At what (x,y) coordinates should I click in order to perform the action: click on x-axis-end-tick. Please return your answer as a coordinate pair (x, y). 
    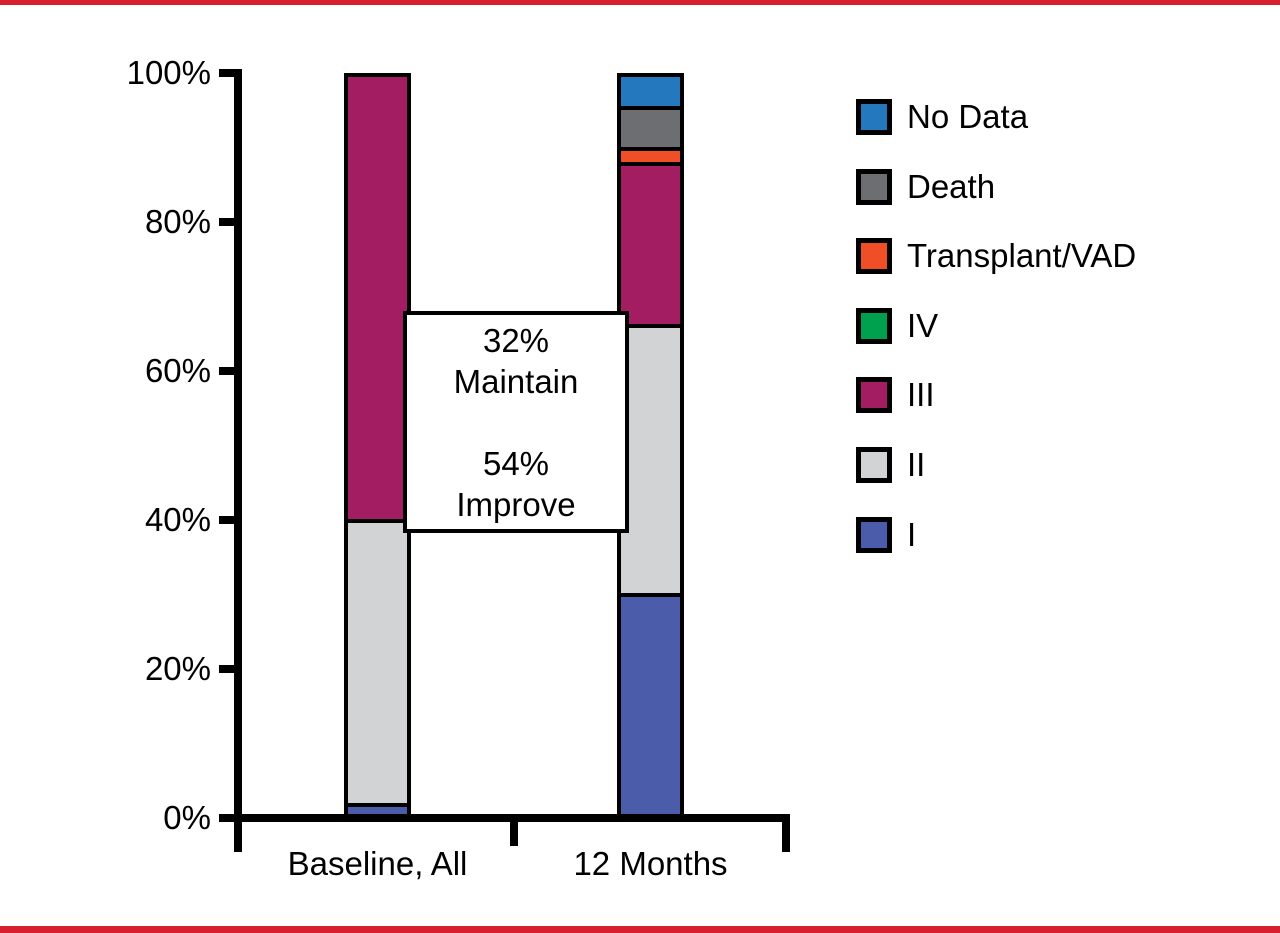
    Looking at the image, I should click on (786, 833).